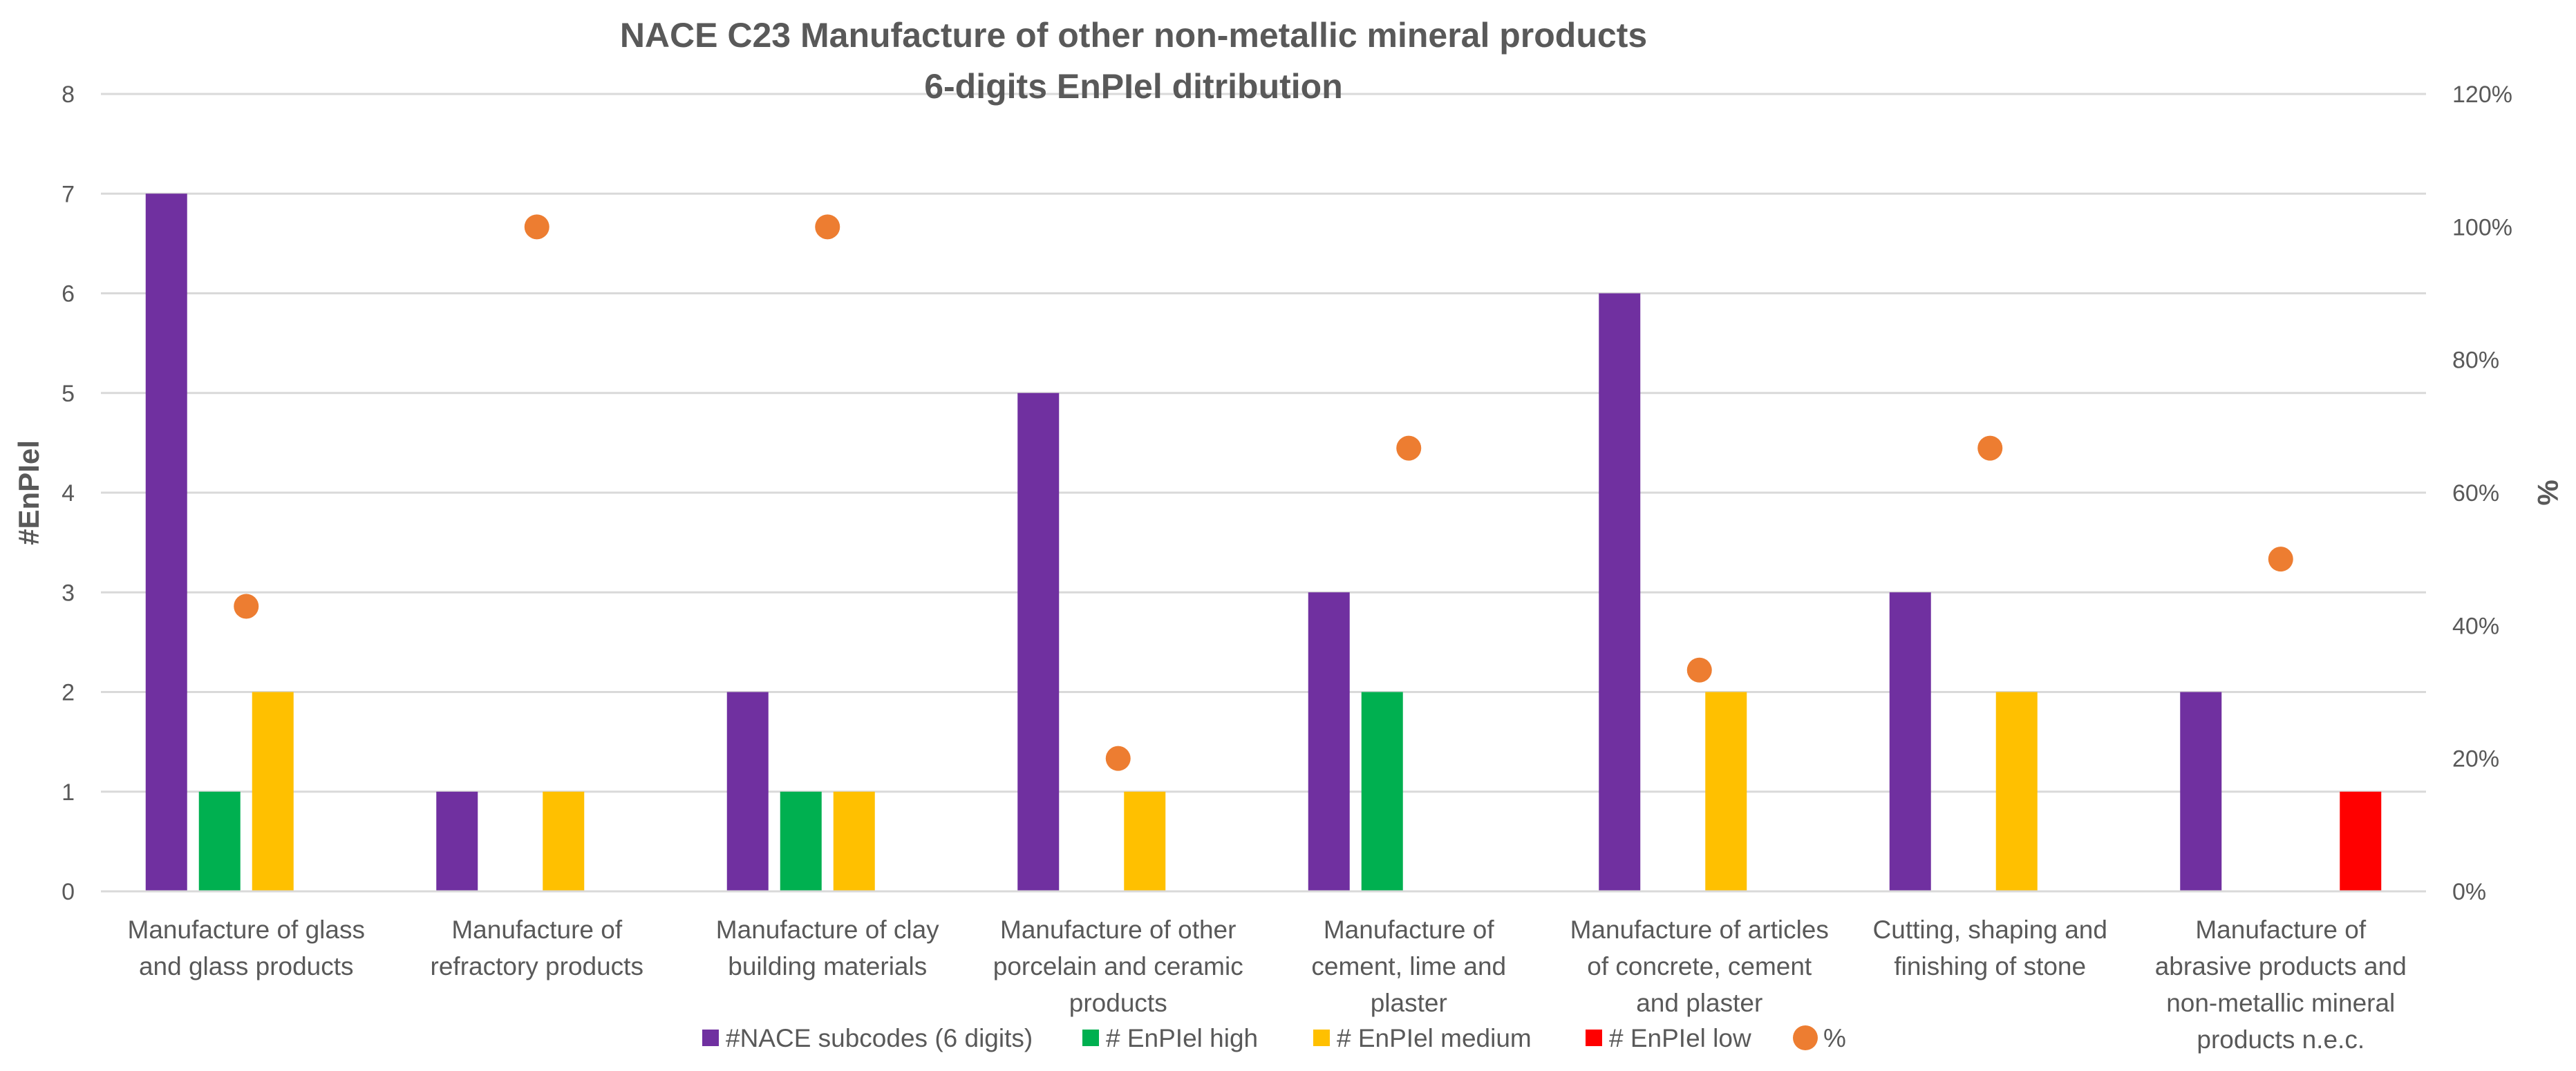  Describe the element at coordinates (68, 95) in the screenshot. I see `y-tick-label: 8` at that location.